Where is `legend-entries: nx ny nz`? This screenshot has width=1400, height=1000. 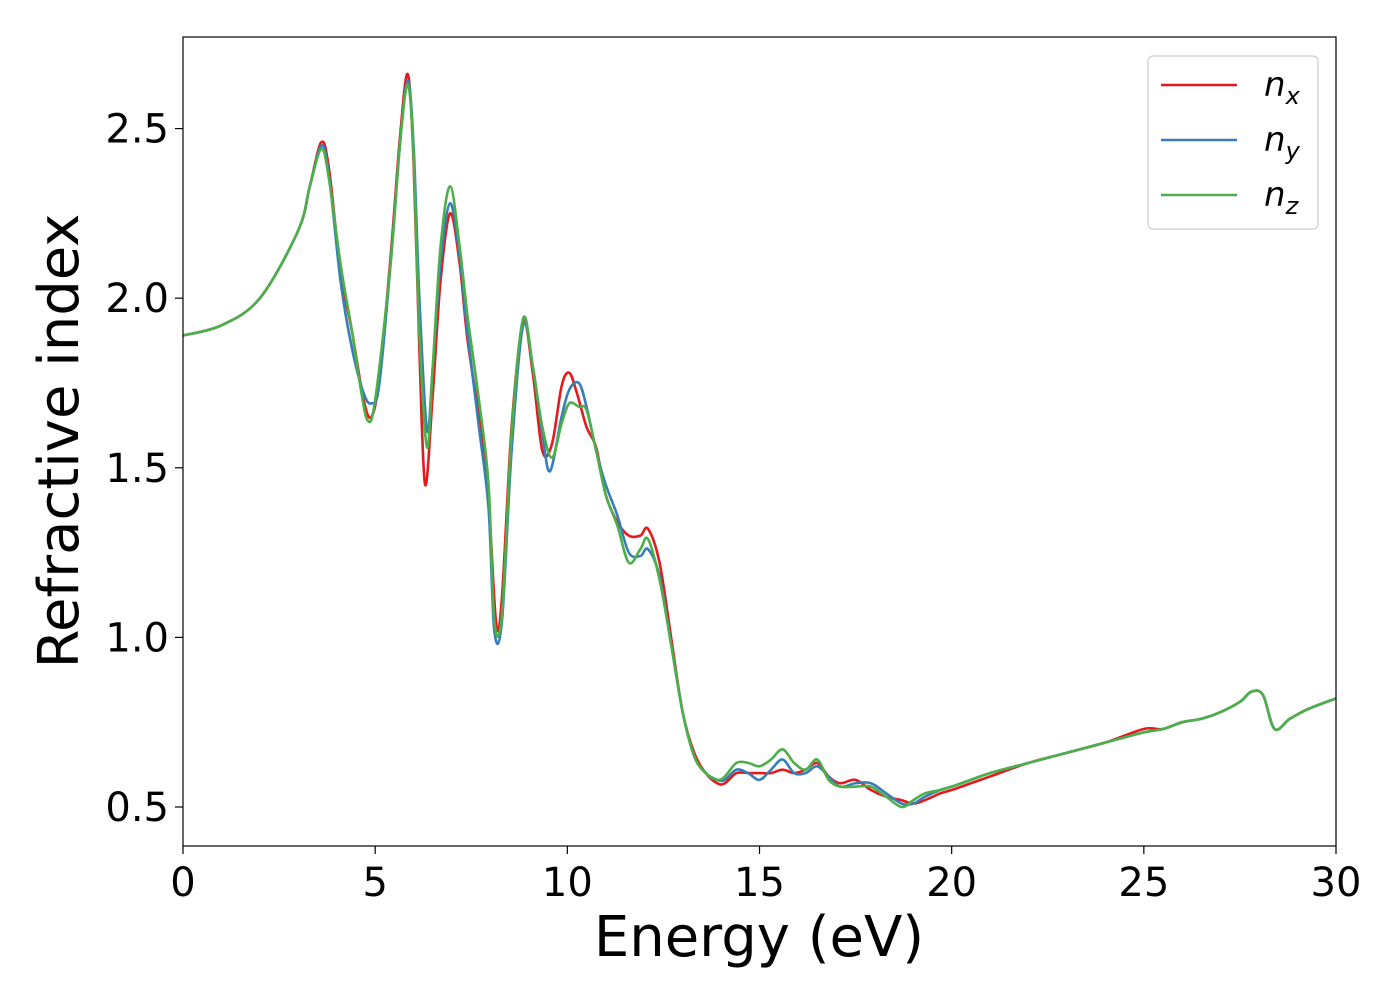
legend-entries: nx ny nz is located at coordinates (1231, 142).